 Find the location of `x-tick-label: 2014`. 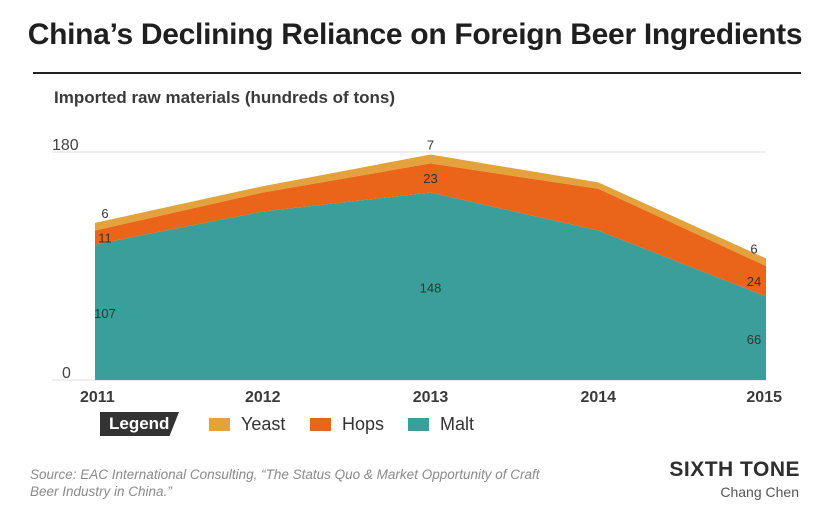

x-tick-label: 2014 is located at coordinates (598, 397).